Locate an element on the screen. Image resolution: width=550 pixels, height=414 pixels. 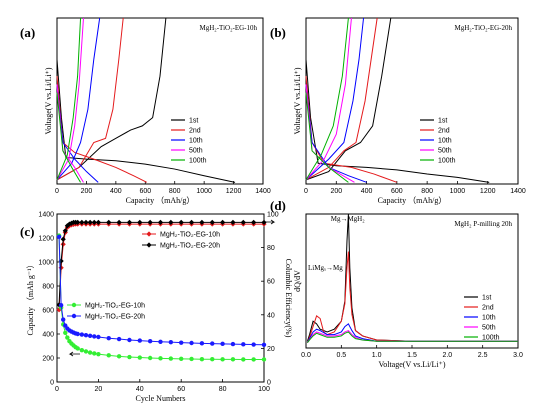
x-tick-label: 2.0 is located at coordinates (447, 355).